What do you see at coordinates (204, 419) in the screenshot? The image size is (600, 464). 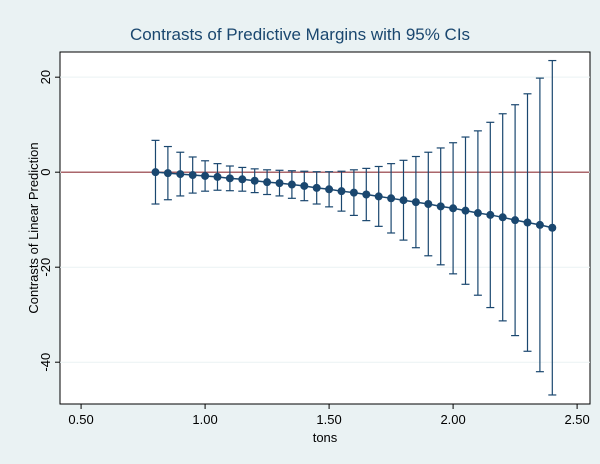 I see `x-tick-label: 1.00` at bounding box center [204, 419].